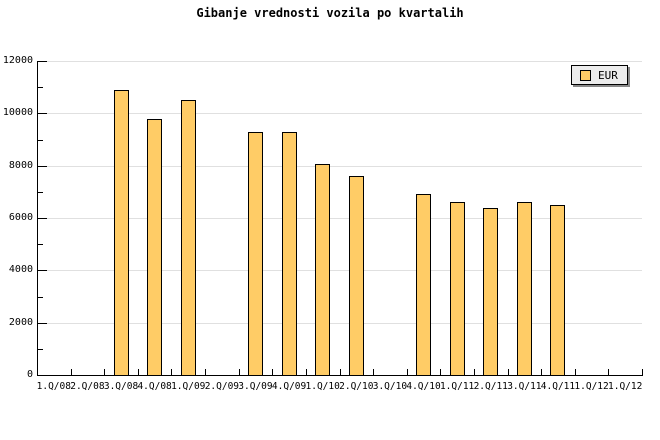 This screenshot has height=440, width=660. Describe the element at coordinates (608, 75) in the screenshot. I see `legend-label: EUR` at that location.